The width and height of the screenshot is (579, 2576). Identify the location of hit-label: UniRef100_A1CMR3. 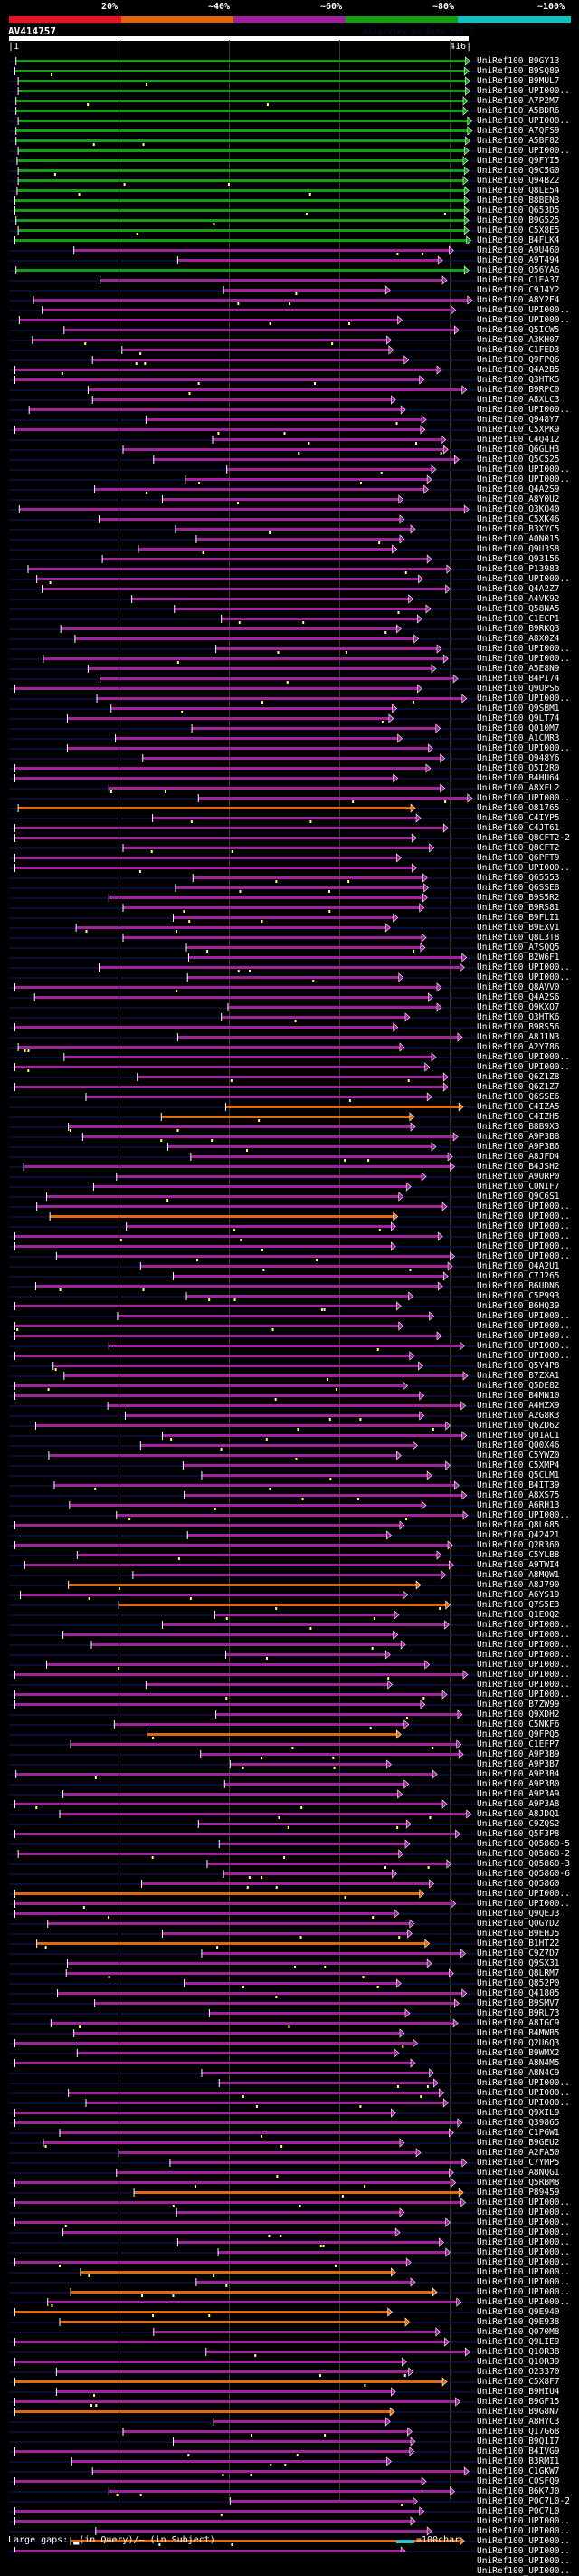
(518, 738).